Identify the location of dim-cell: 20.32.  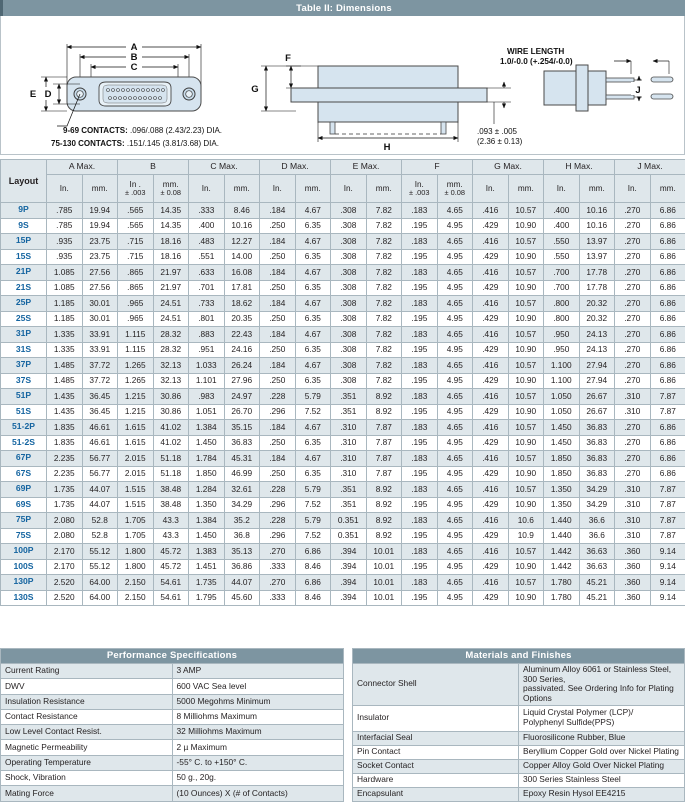
(597, 318).